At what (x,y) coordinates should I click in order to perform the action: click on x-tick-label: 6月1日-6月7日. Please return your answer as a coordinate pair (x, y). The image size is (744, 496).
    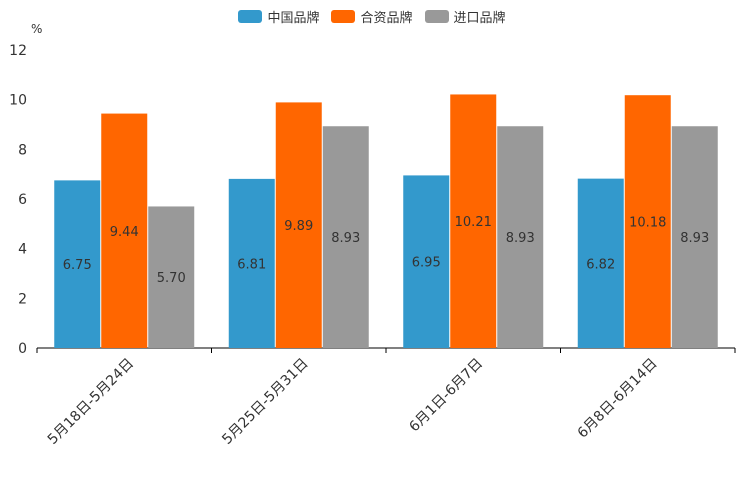
    Looking at the image, I should click on (446, 396).